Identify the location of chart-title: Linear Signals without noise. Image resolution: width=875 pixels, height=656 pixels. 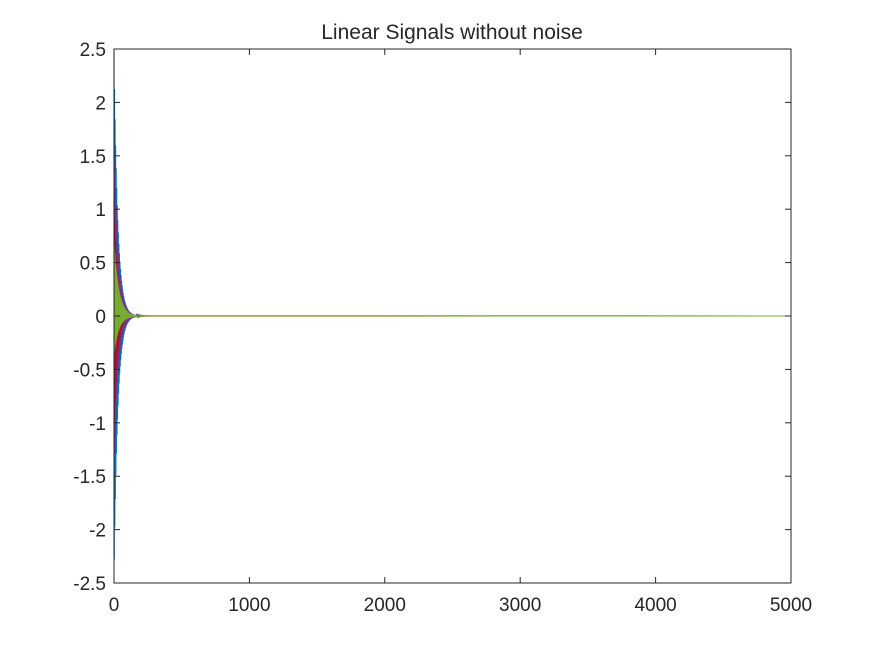
(452, 32).